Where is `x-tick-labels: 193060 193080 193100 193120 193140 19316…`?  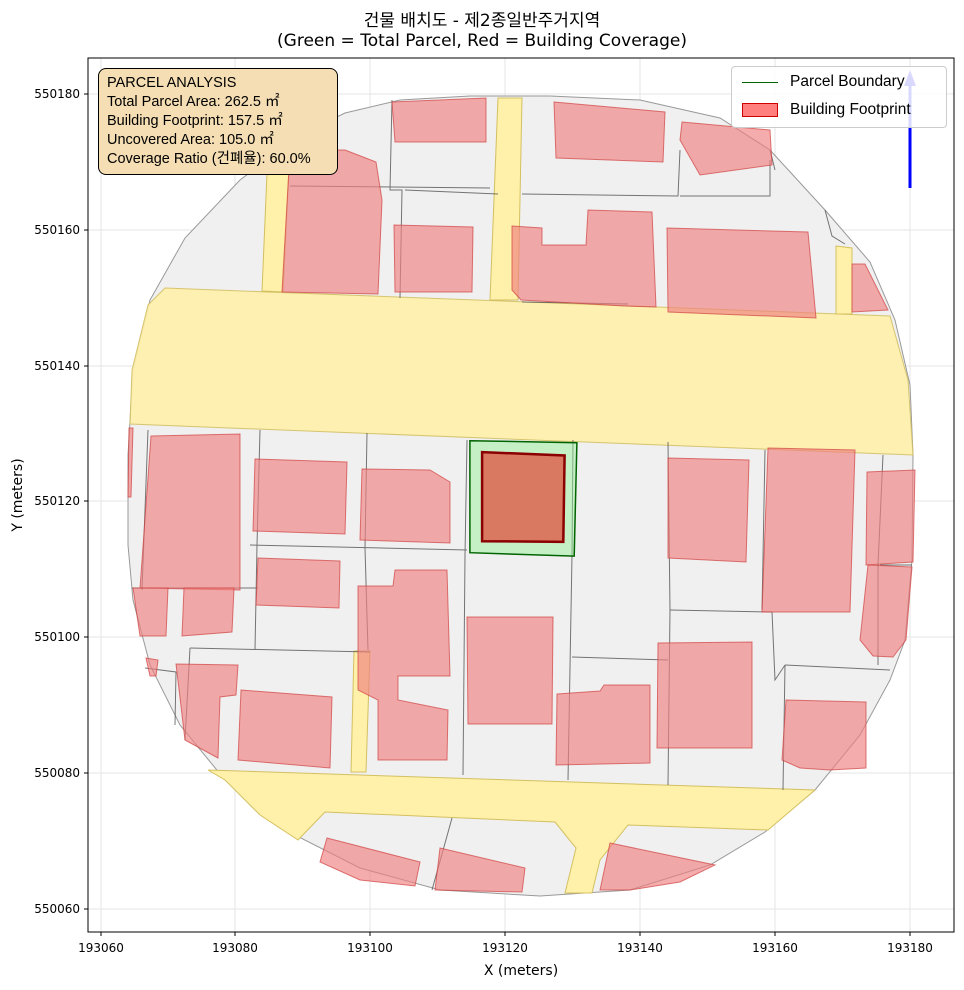
x-tick-labels: 193060 193080 193100 193120 193140 19316… is located at coordinates (505, 948).